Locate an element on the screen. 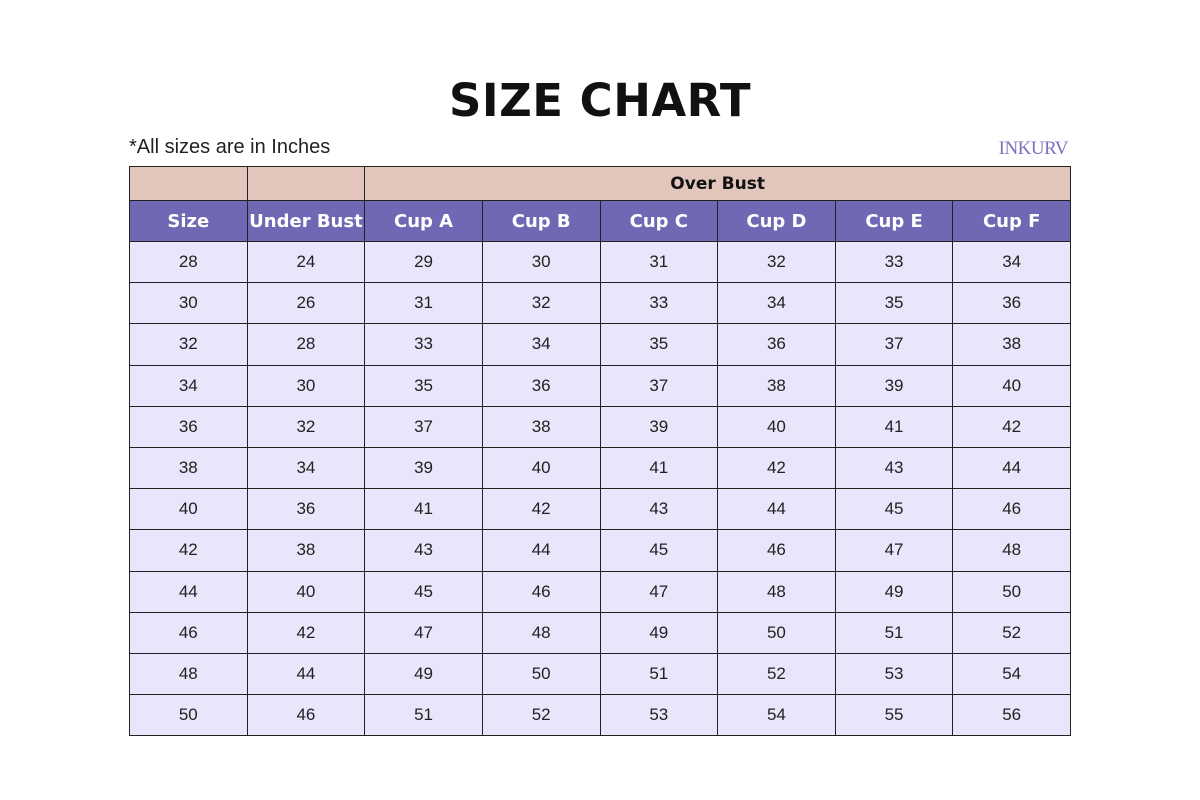  table-cell: 28 is located at coordinates (306, 344).